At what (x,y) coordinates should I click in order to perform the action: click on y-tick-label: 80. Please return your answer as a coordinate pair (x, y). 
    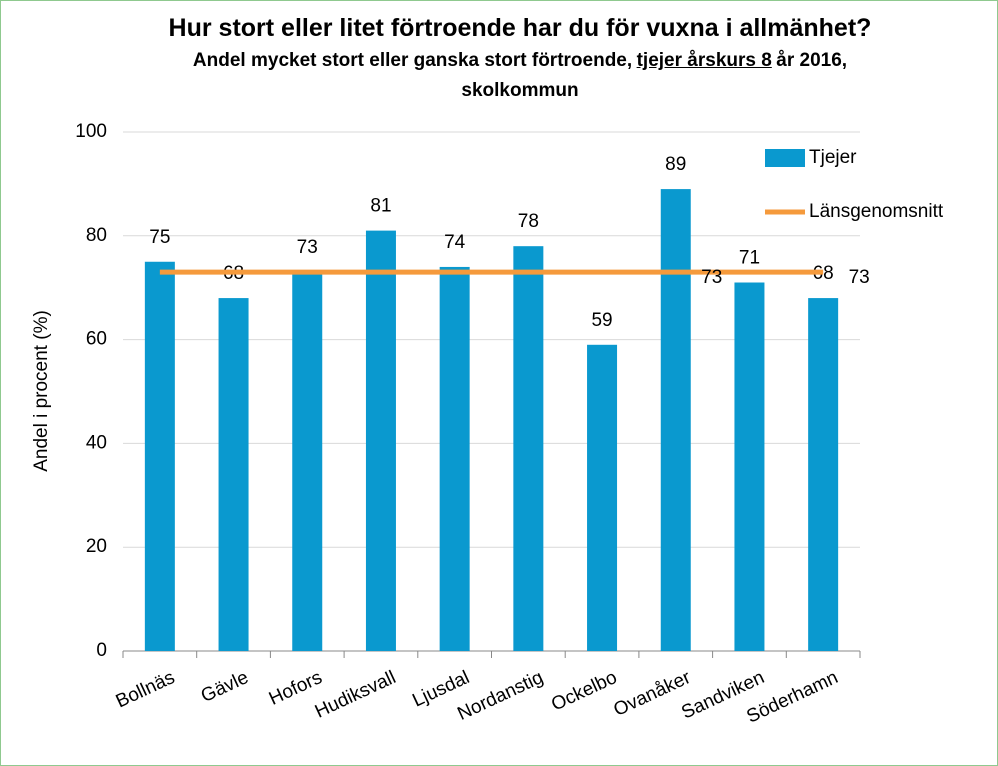
    Looking at the image, I should click on (96, 235).